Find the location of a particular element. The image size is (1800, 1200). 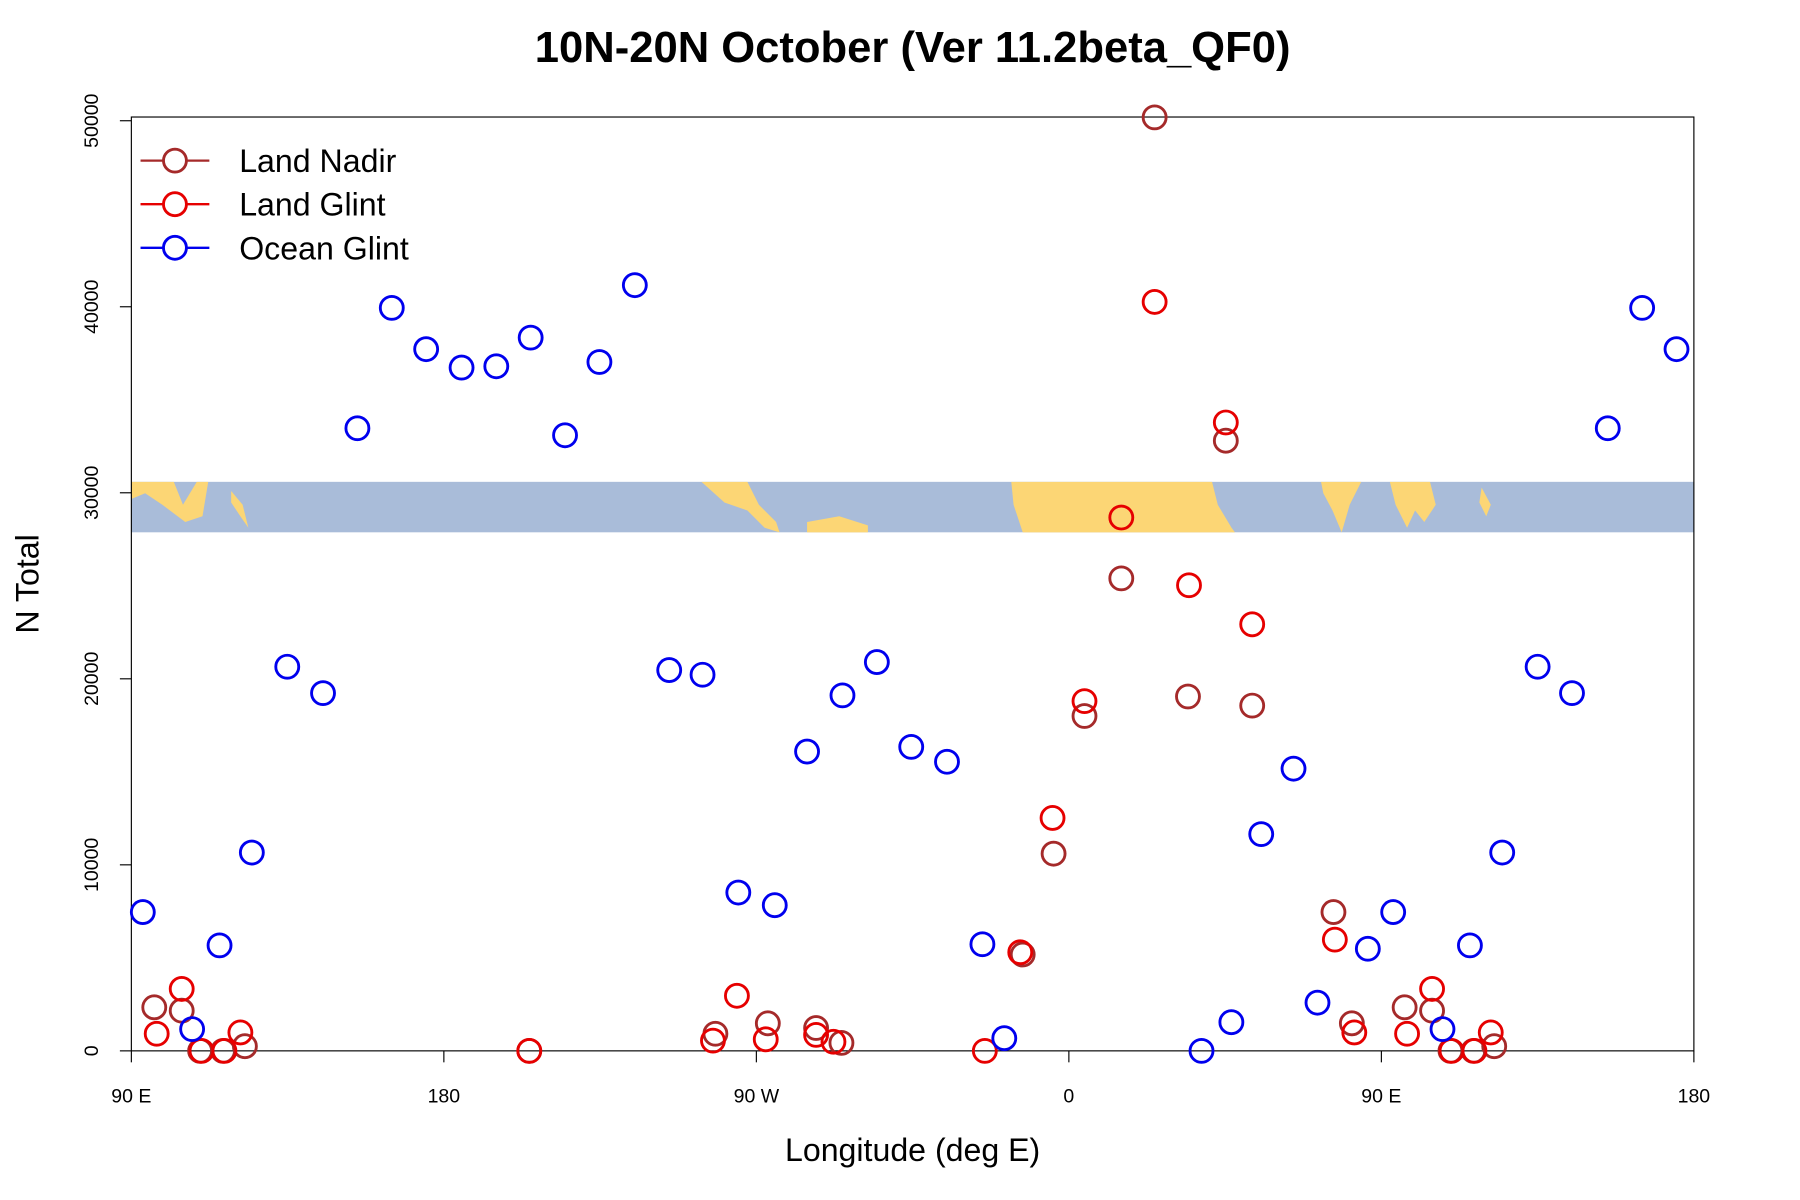

map-ocean is located at coordinates (912, 507).